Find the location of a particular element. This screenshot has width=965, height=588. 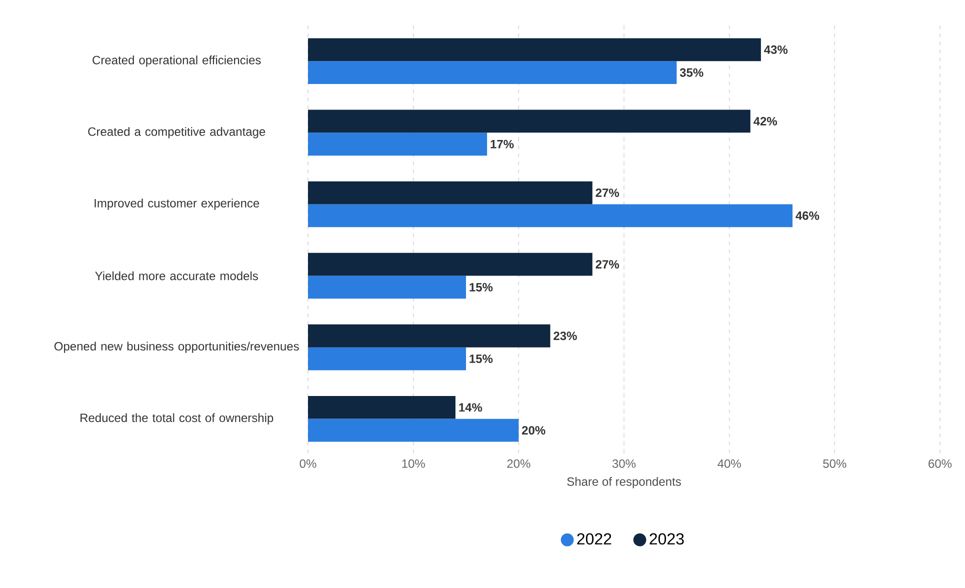

data-label: 43% is located at coordinates (776, 49).